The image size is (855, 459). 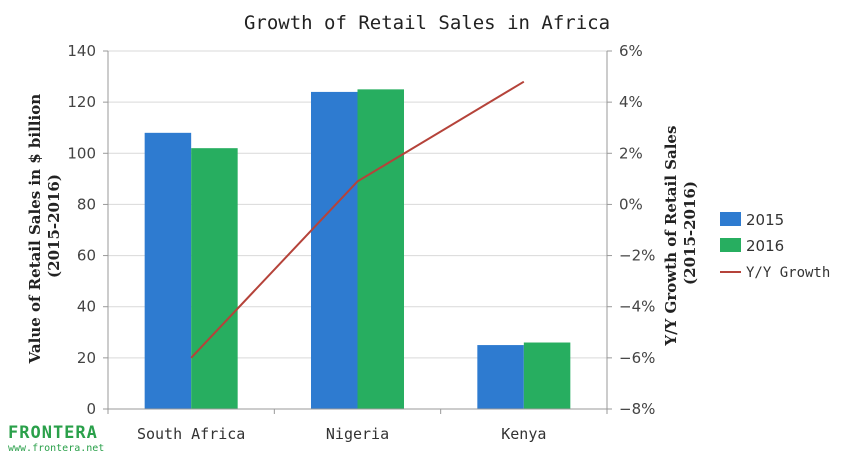 I want to click on y-axis-title-line2: (2015-2016), so click(x=54, y=226).